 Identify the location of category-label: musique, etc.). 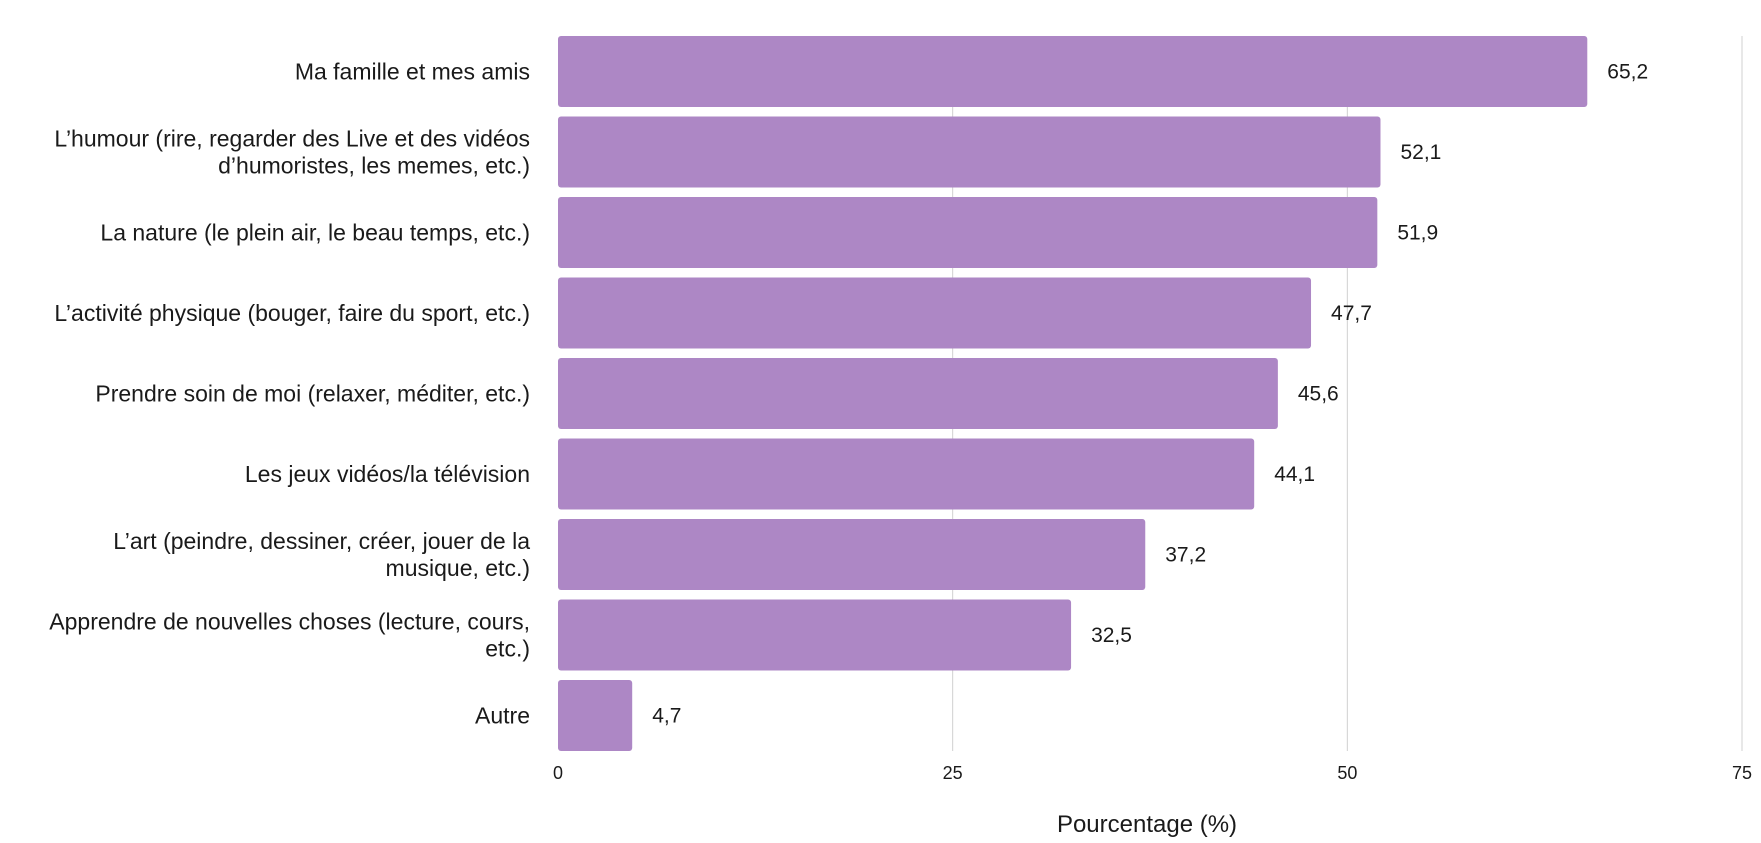
(458, 568).